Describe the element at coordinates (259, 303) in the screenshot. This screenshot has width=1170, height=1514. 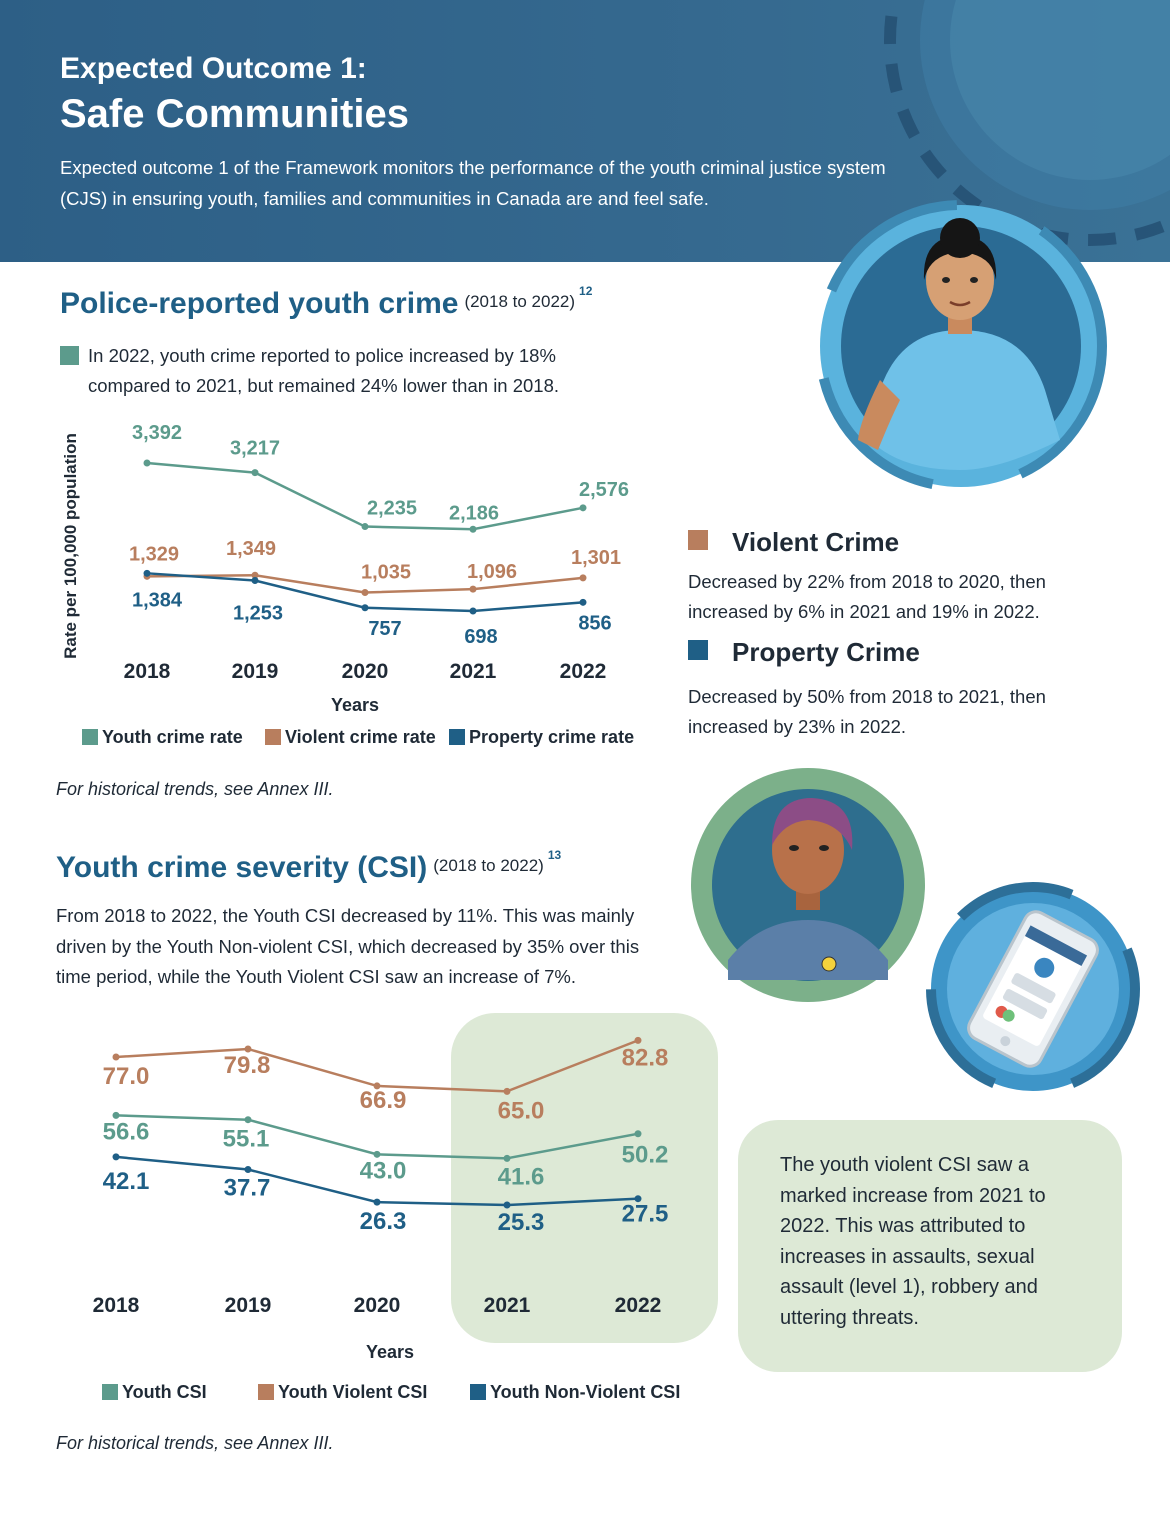
I see `section1-title: Police-reported youth crime` at that location.